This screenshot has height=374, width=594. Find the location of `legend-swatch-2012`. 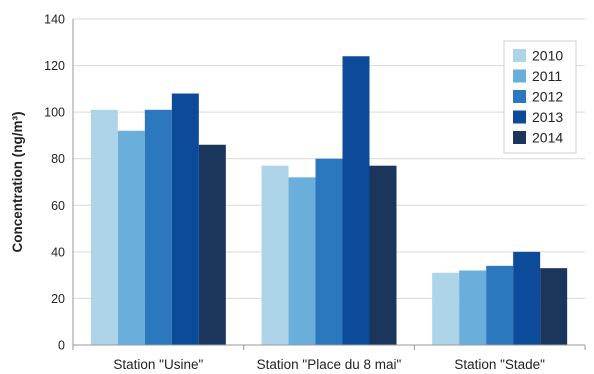

legend-swatch-2012 is located at coordinates (519, 96).